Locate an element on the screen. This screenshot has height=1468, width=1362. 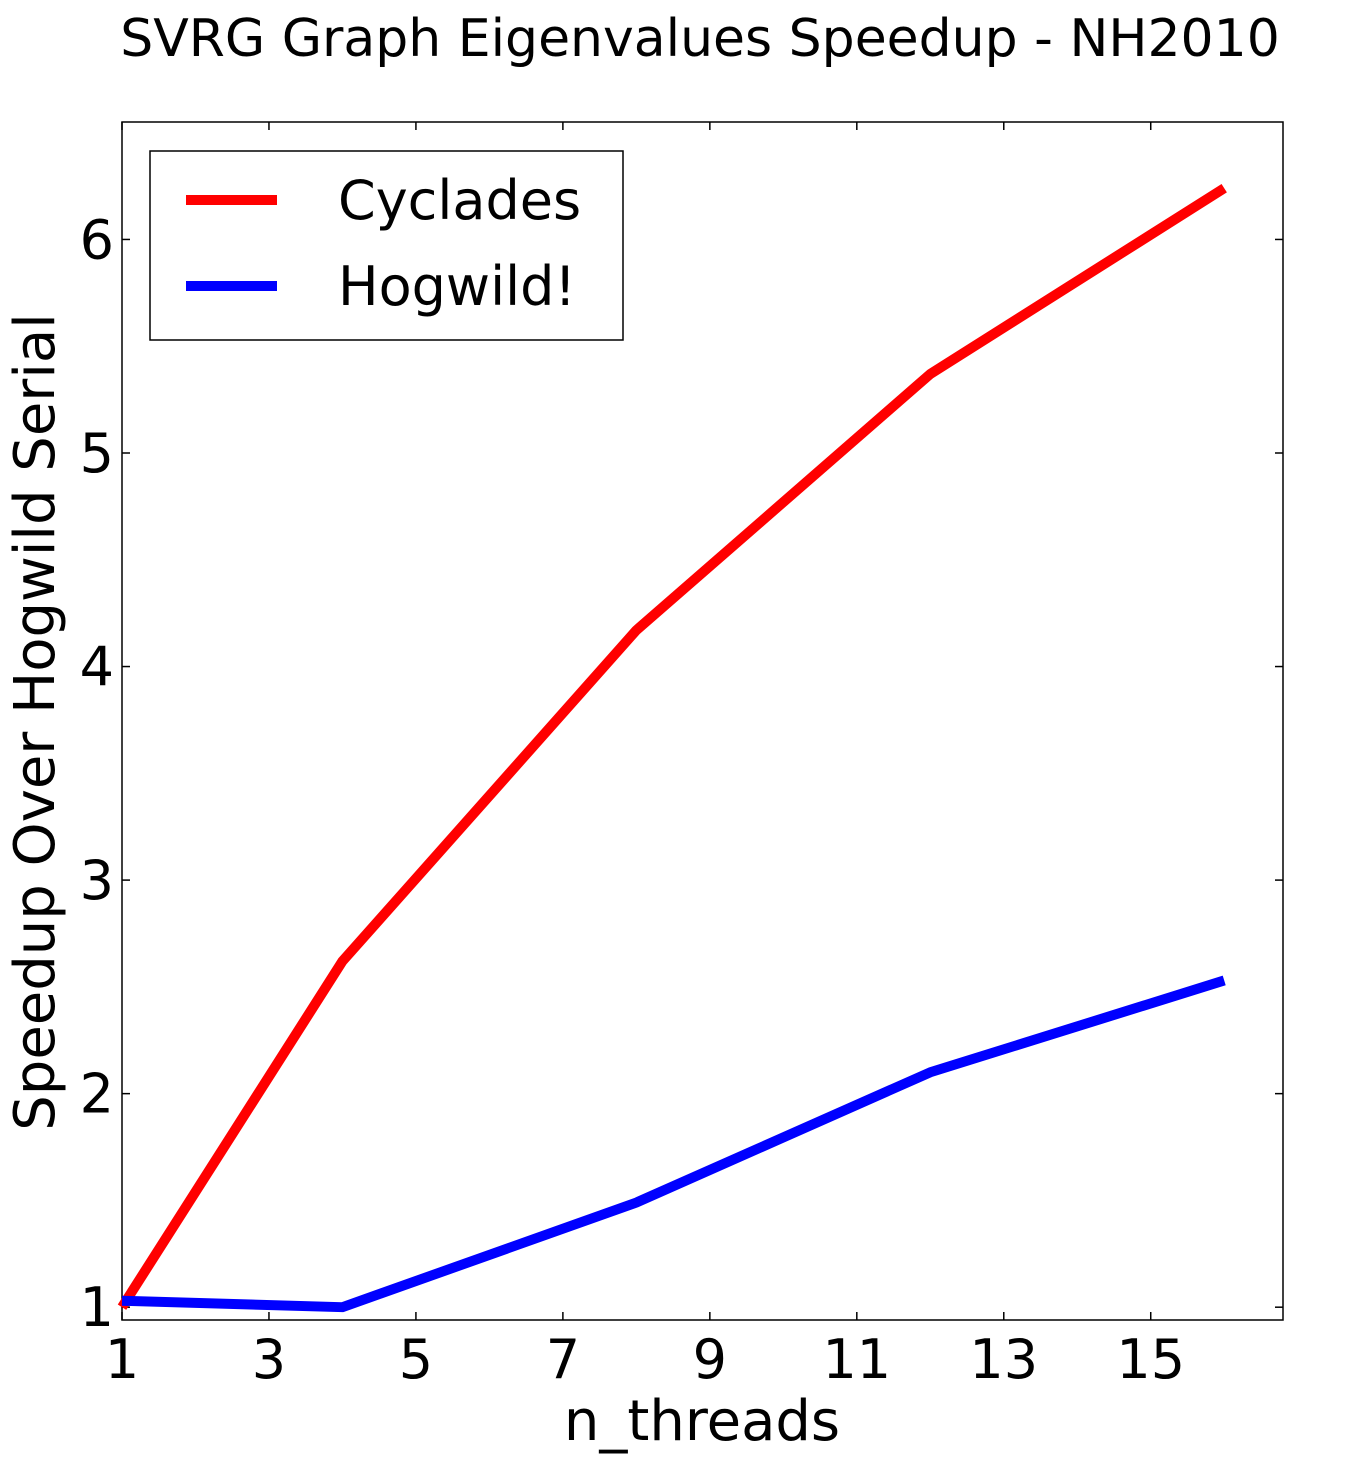
legend-label: Hogwild! is located at coordinates (457, 286).